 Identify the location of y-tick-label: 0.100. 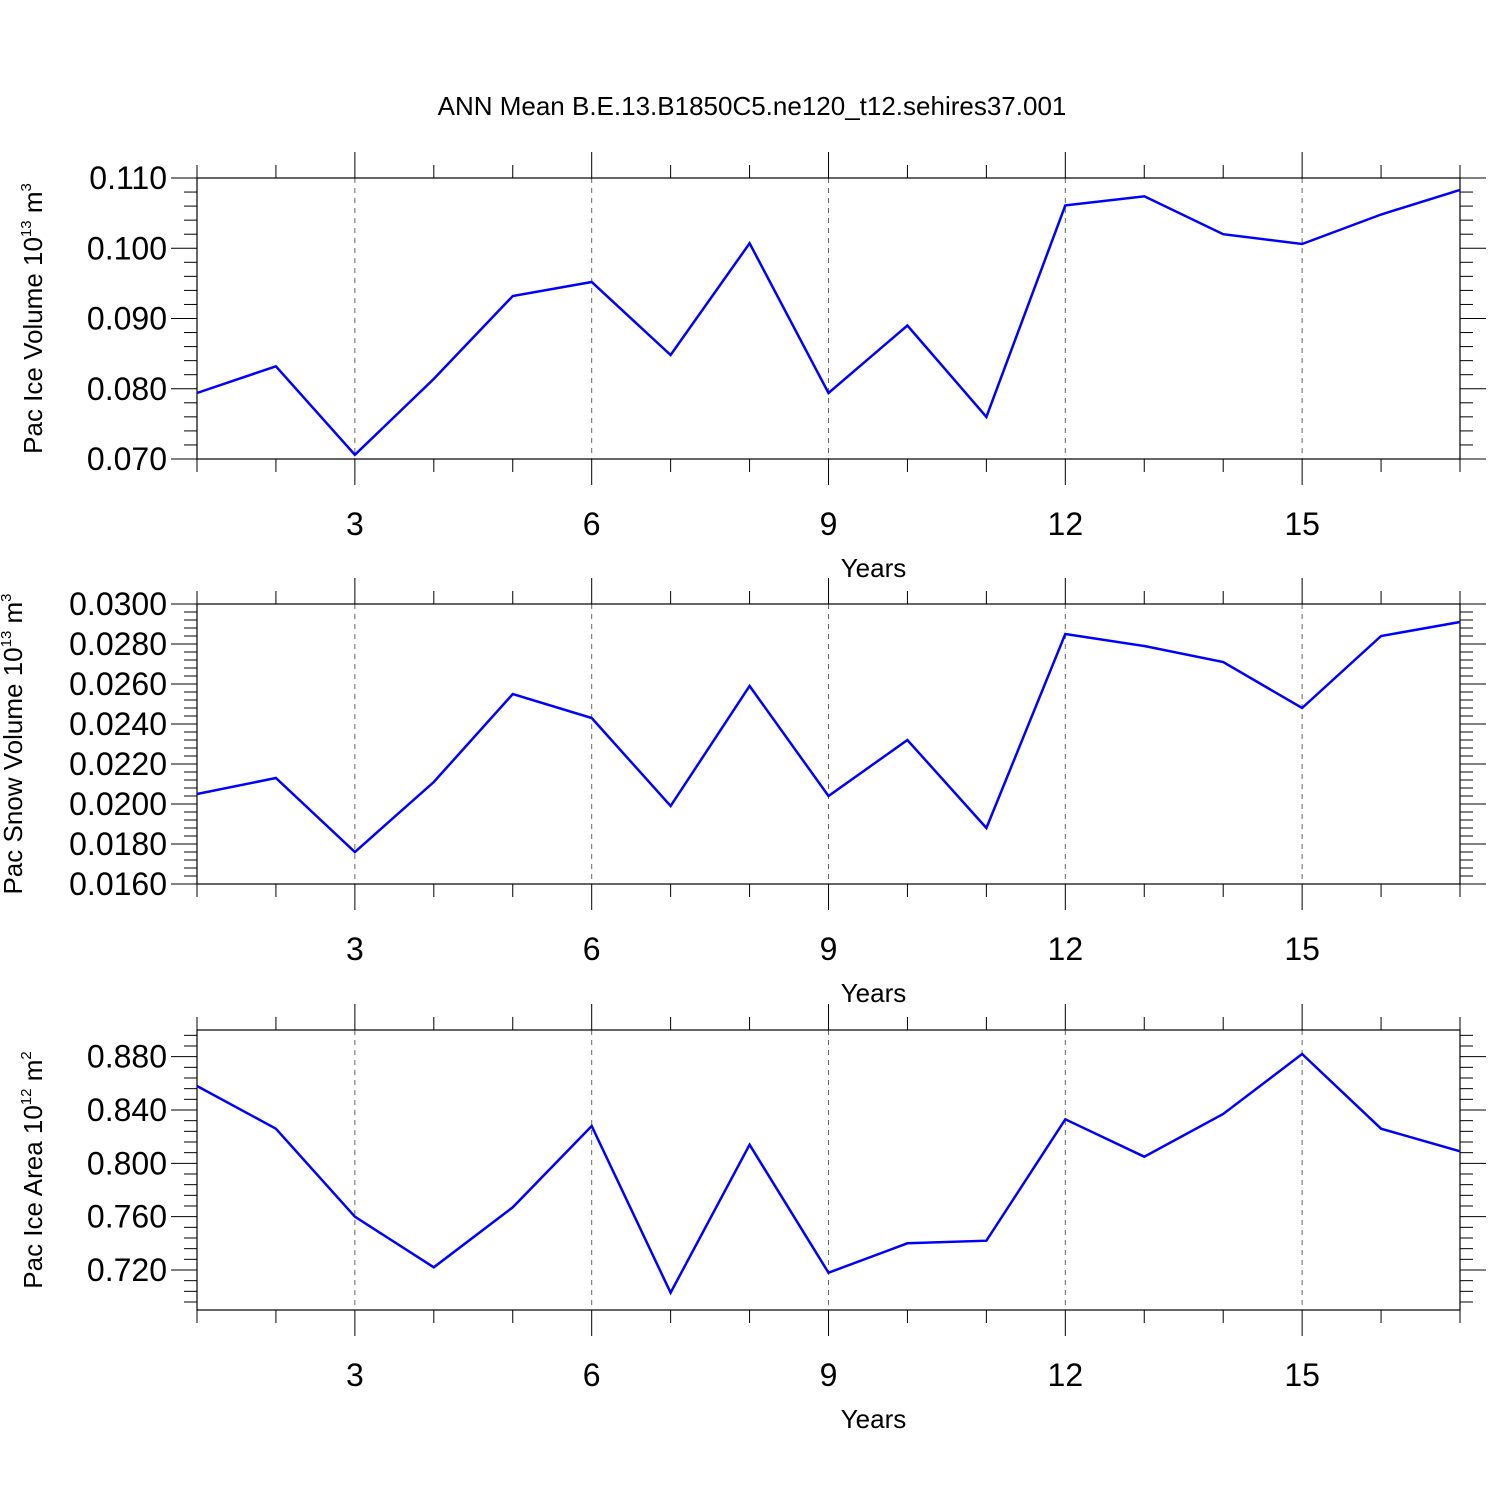
(127, 248).